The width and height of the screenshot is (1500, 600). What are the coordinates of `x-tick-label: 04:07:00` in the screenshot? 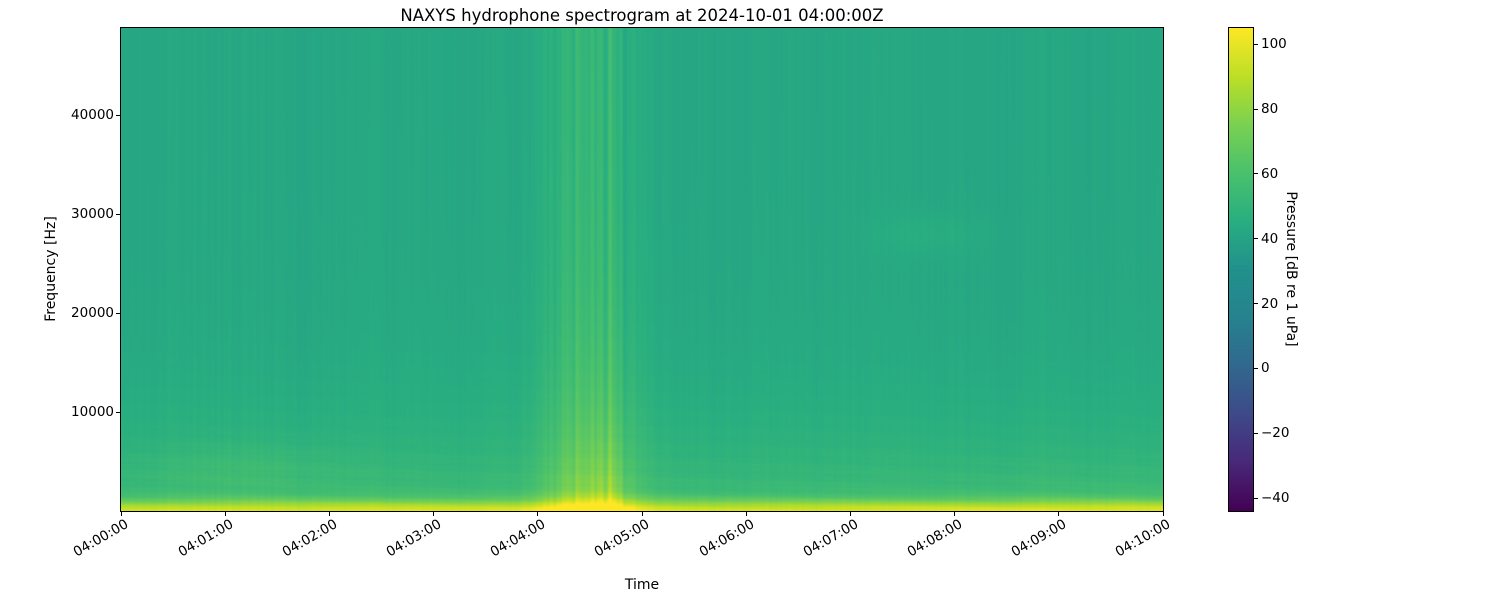 It's located at (830, 538).